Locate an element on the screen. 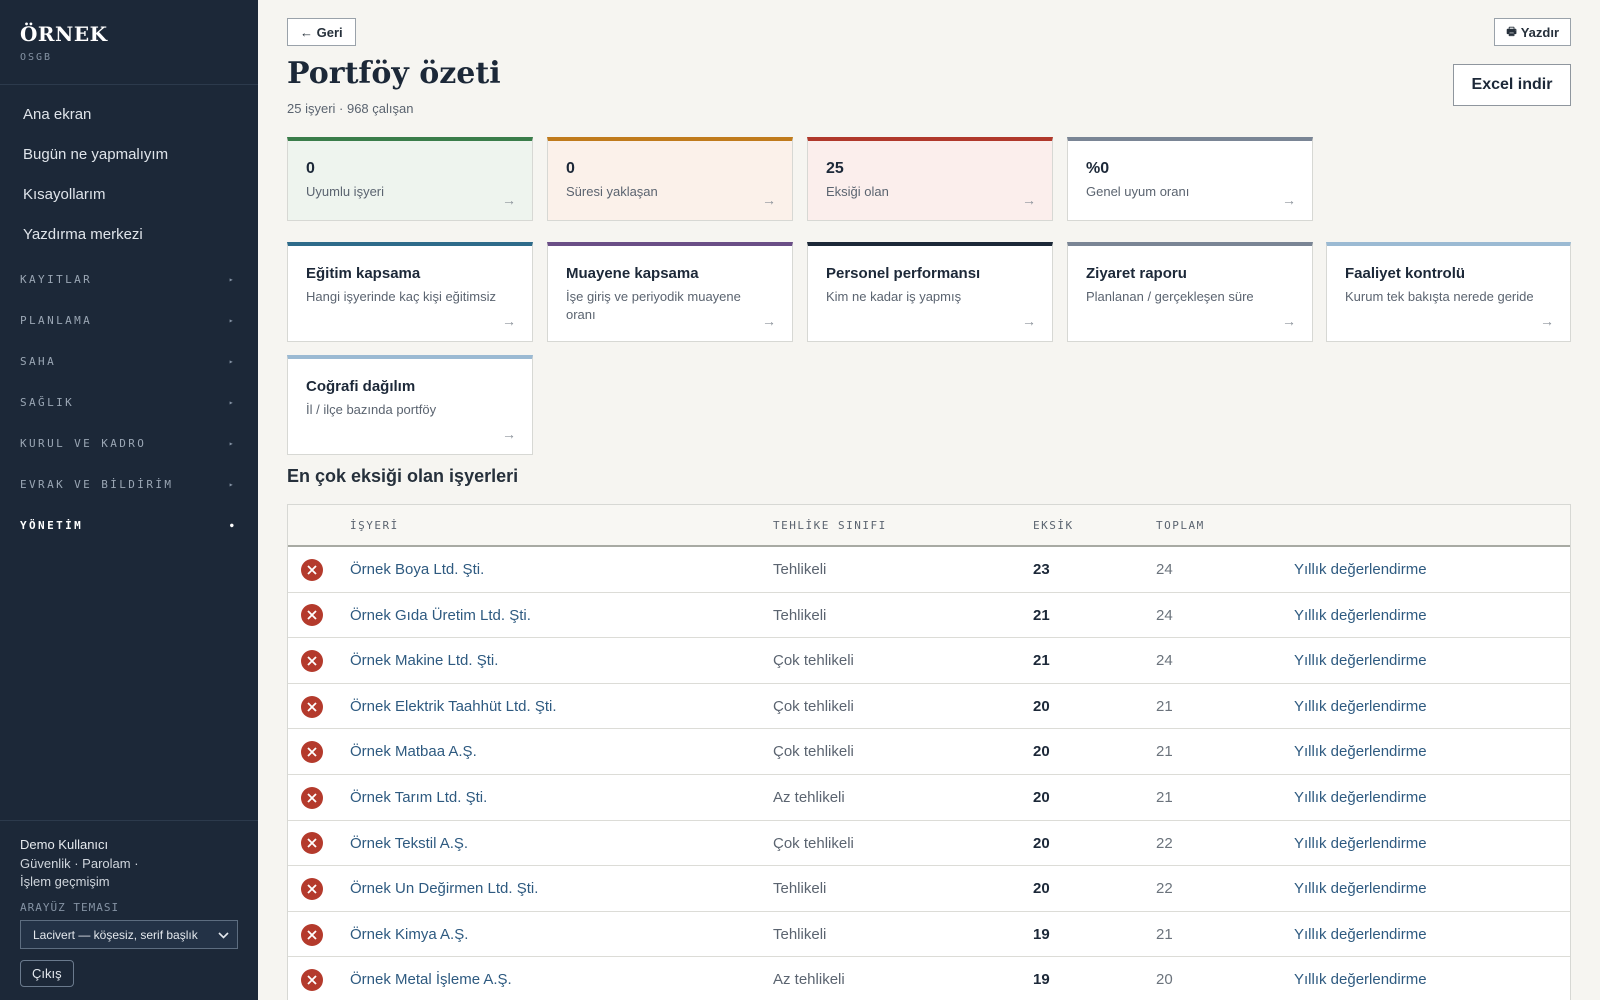 The height and width of the screenshot is (1000, 1600). sidebar-section-board-staff: KURUL VE KADRO ▸ is located at coordinates (129, 443).